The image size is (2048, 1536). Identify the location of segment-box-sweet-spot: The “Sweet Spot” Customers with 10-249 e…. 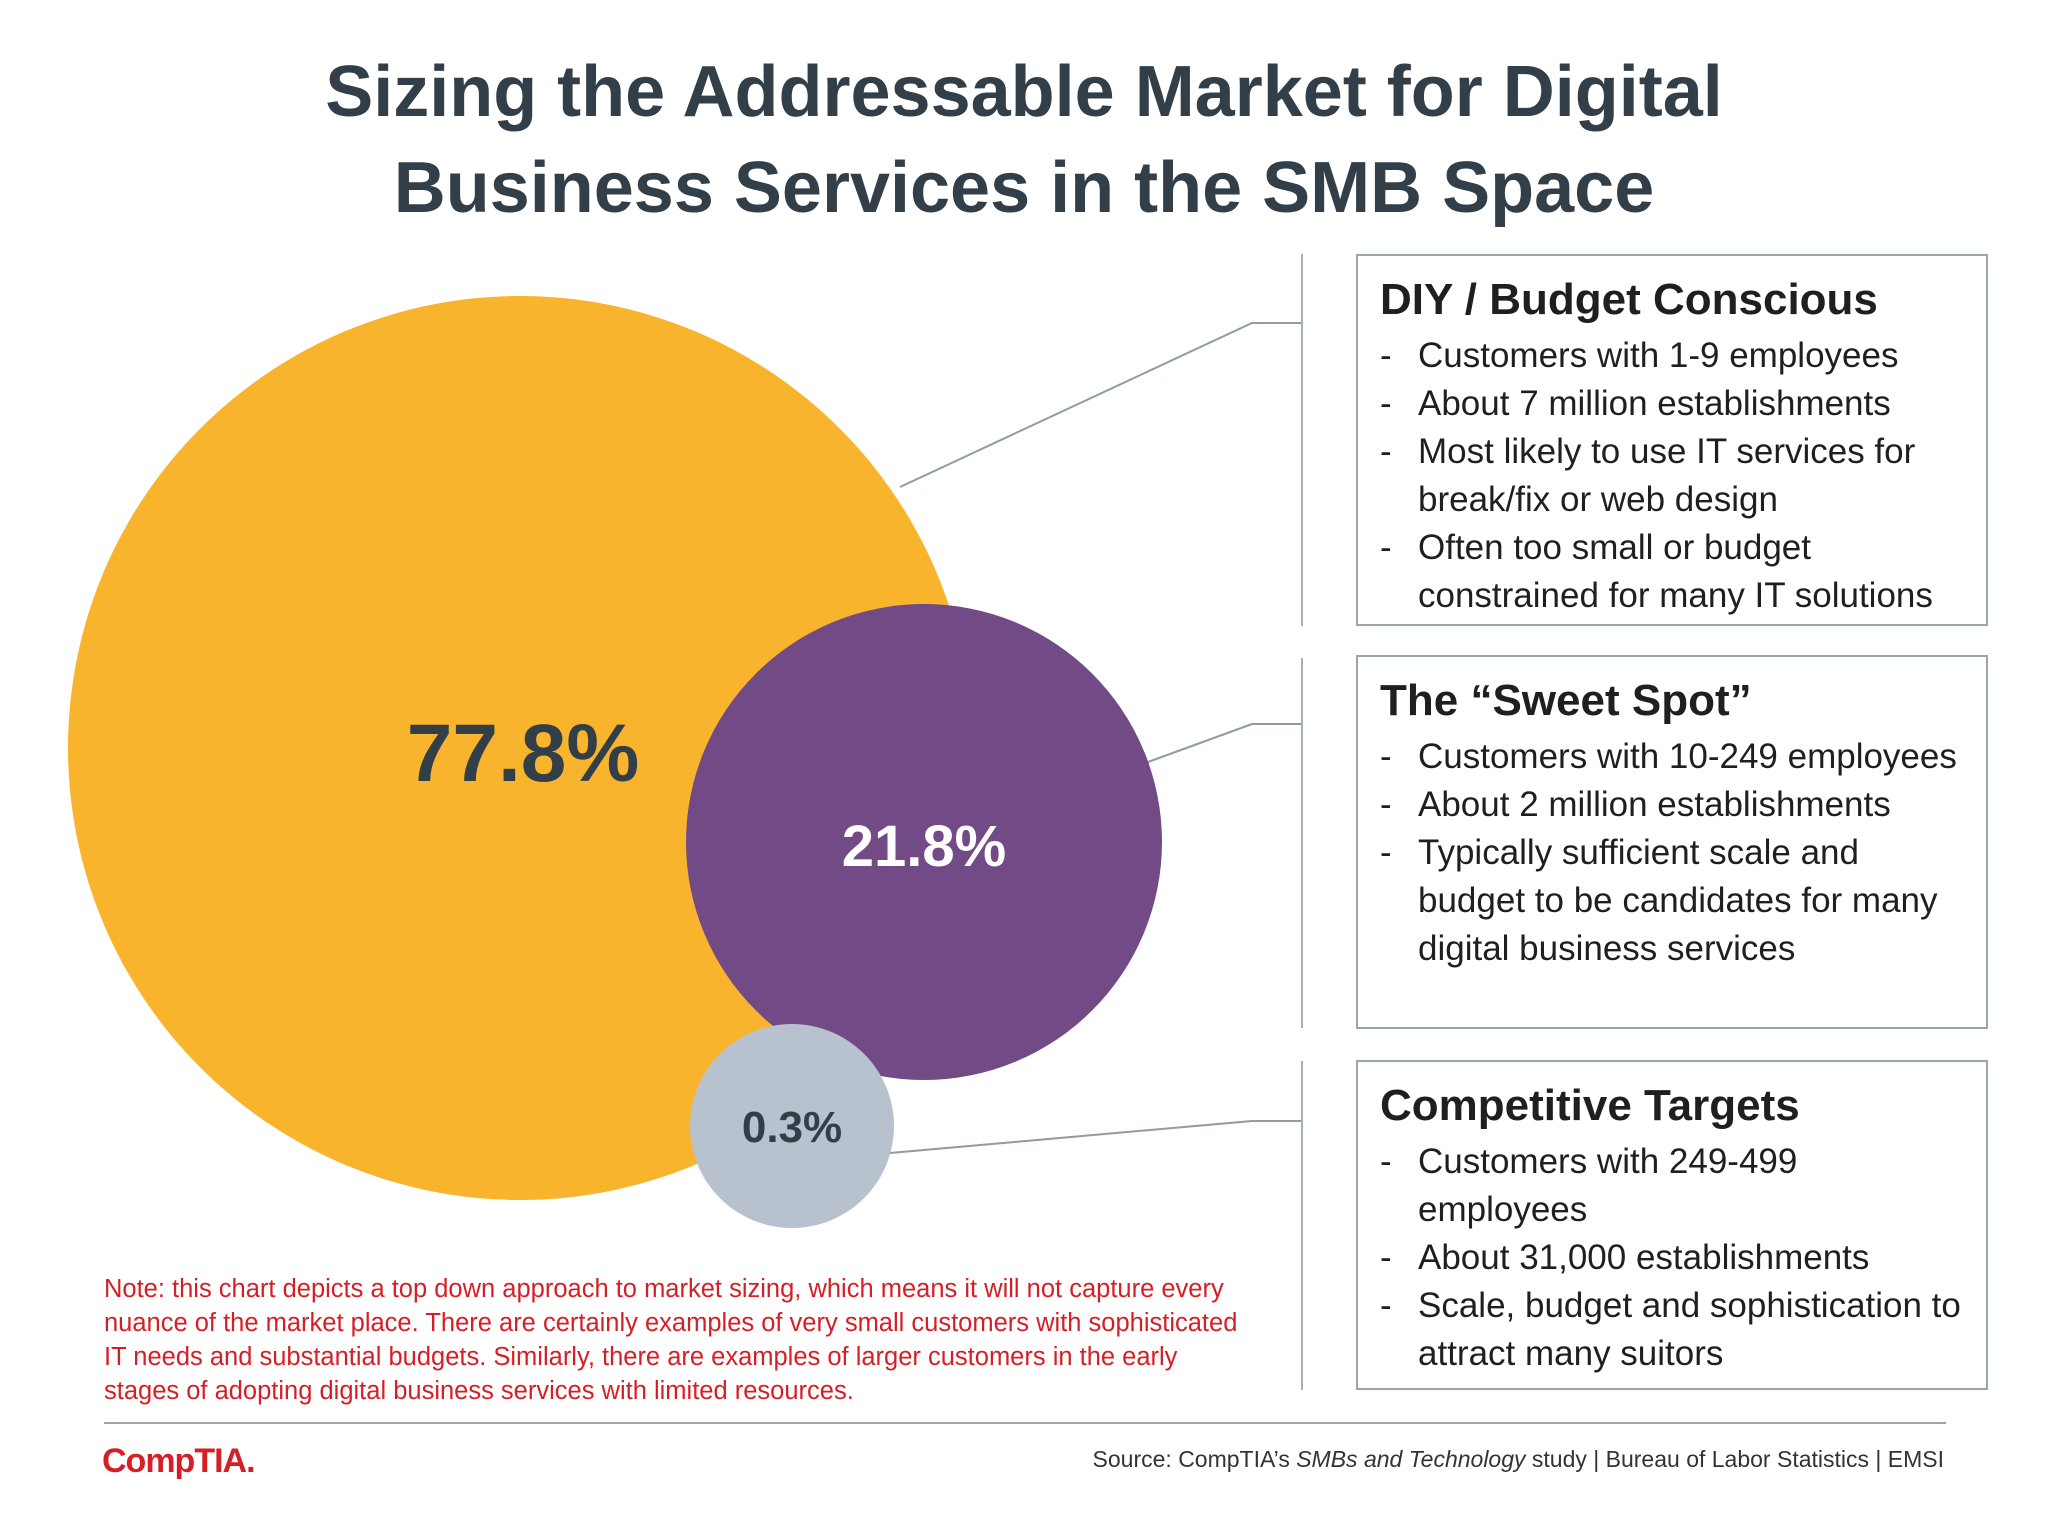
(1672, 842).